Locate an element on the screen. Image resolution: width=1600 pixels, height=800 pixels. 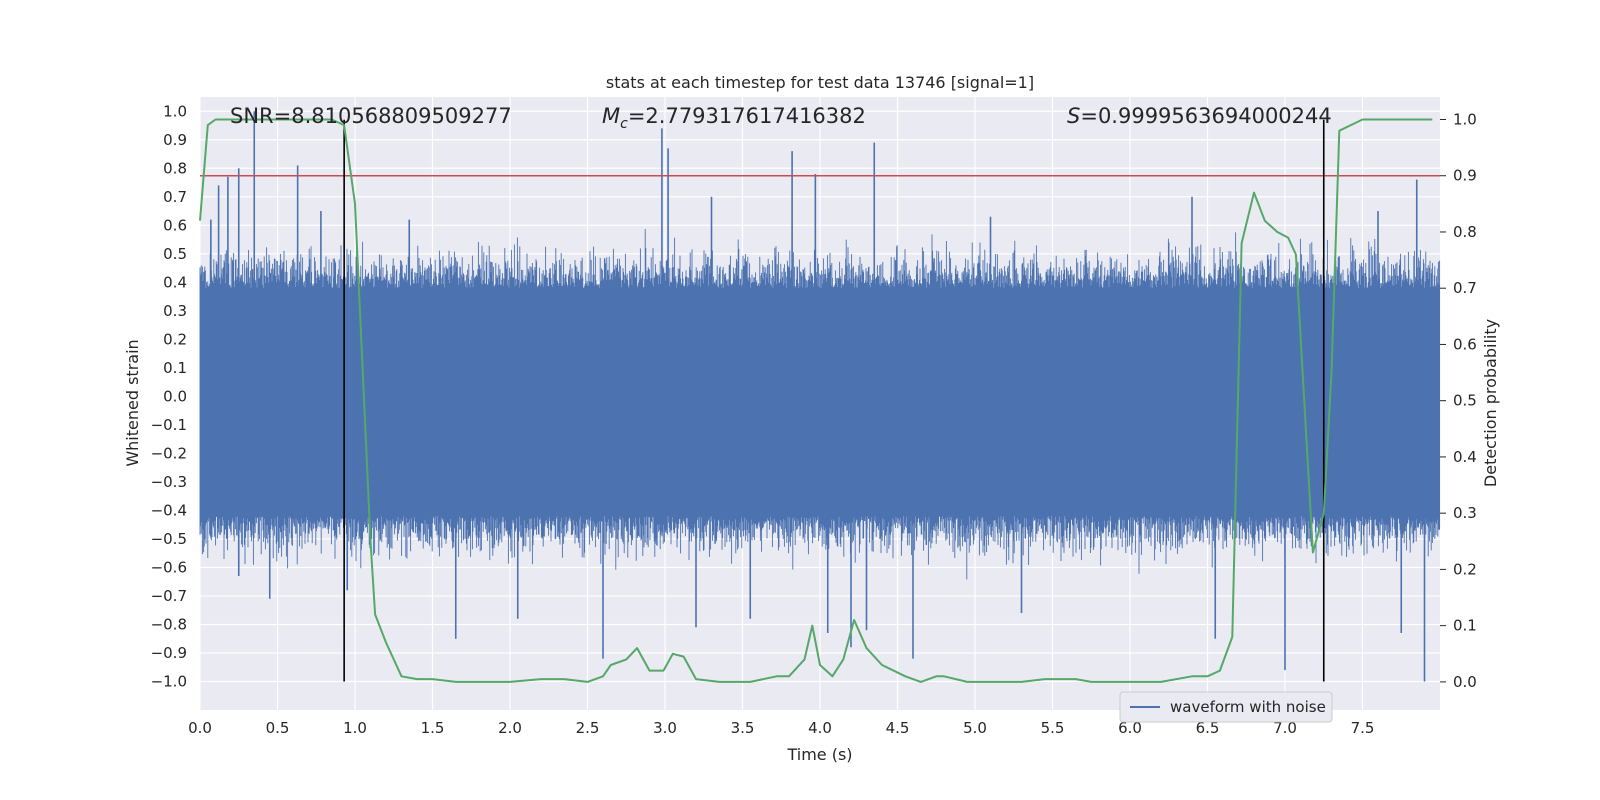
y2-tick-label: 0.4 is located at coordinates (1465, 457).